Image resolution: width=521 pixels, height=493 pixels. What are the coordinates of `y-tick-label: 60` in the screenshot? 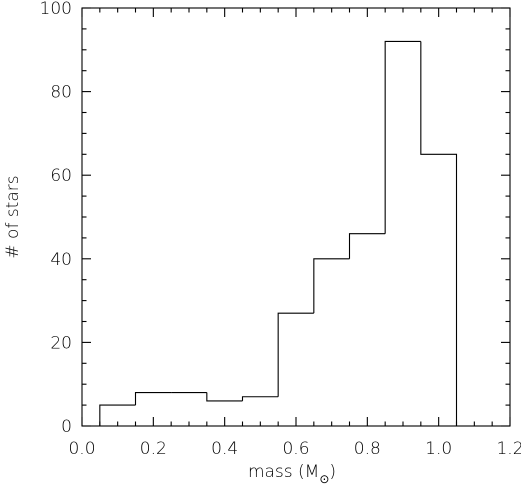 It's located at (61, 176).